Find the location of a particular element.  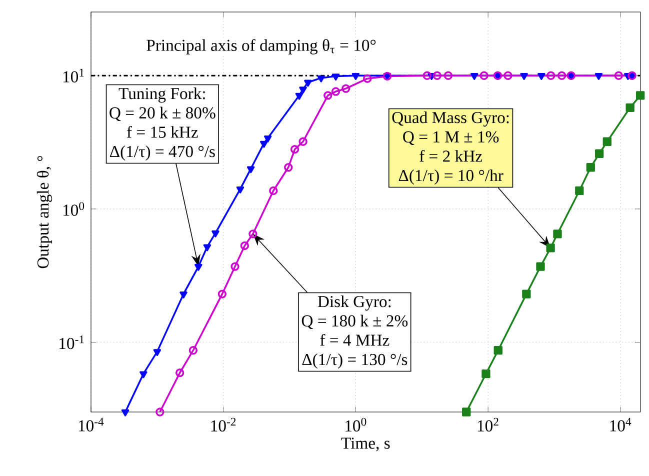

annotation: Q = 1 M ± 1% is located at coordinates (451, 138).